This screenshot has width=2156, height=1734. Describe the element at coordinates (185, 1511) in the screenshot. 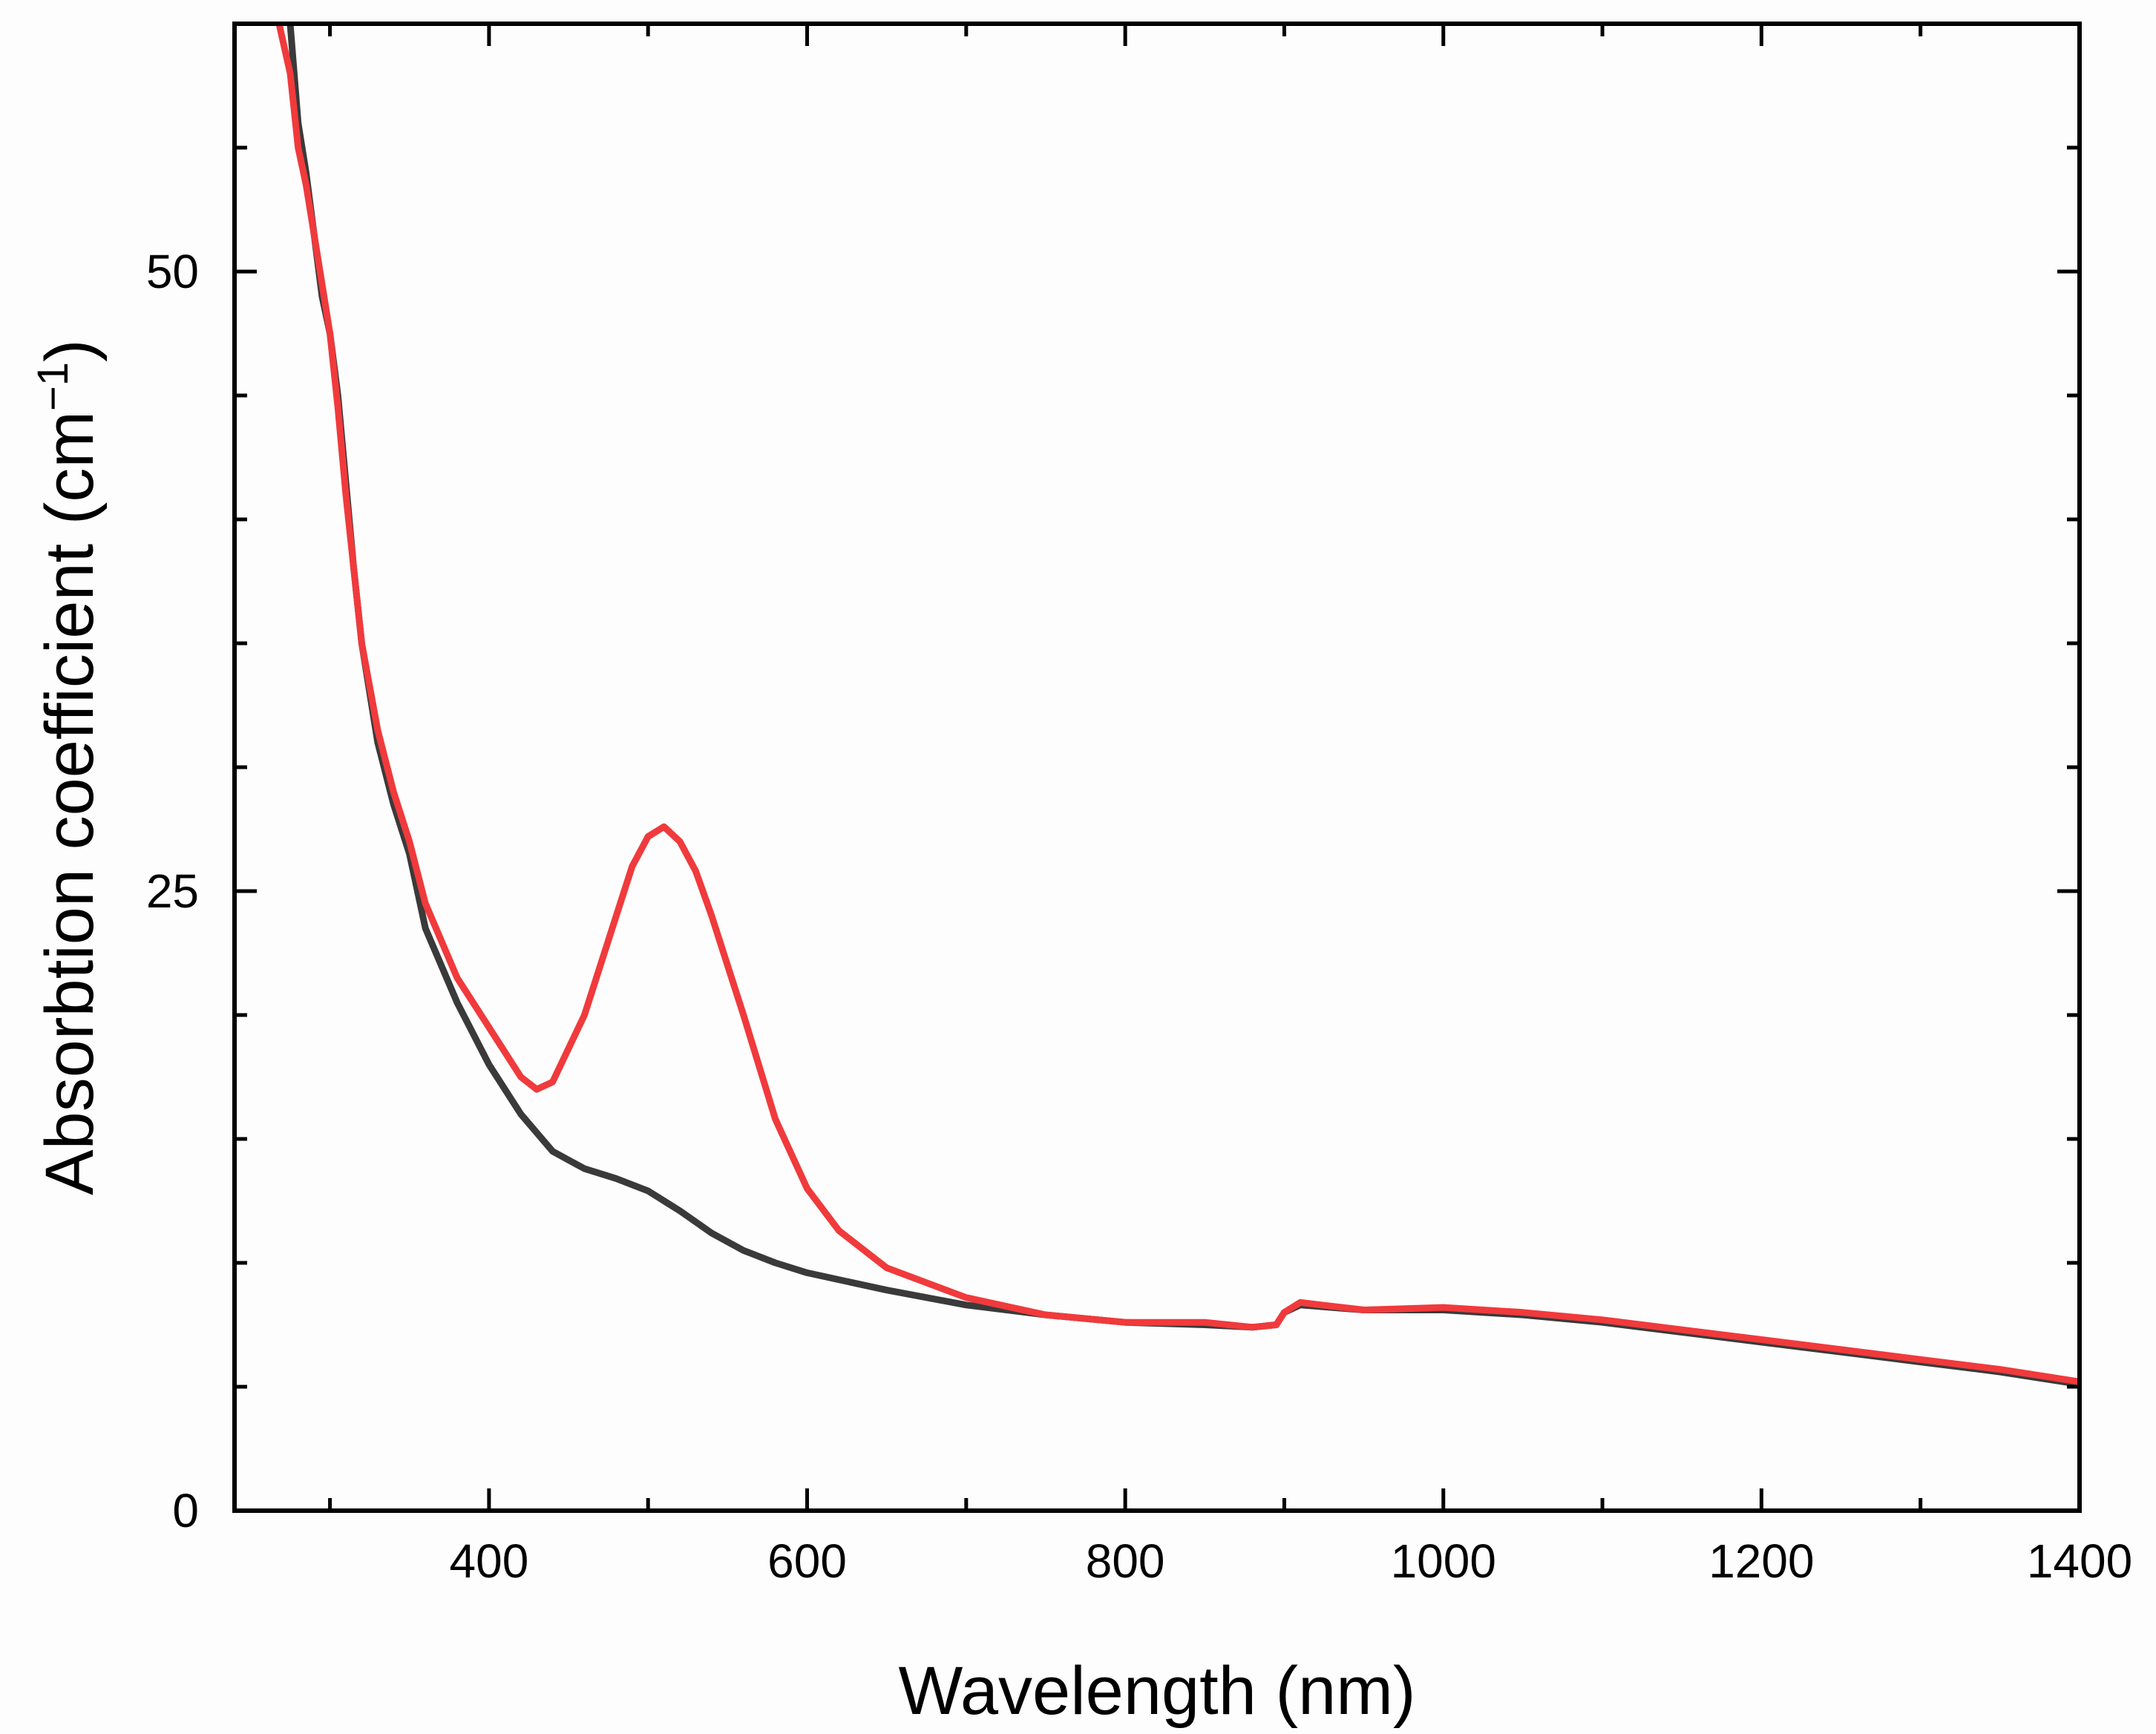

I see `y-tick-label: 0` at that location.